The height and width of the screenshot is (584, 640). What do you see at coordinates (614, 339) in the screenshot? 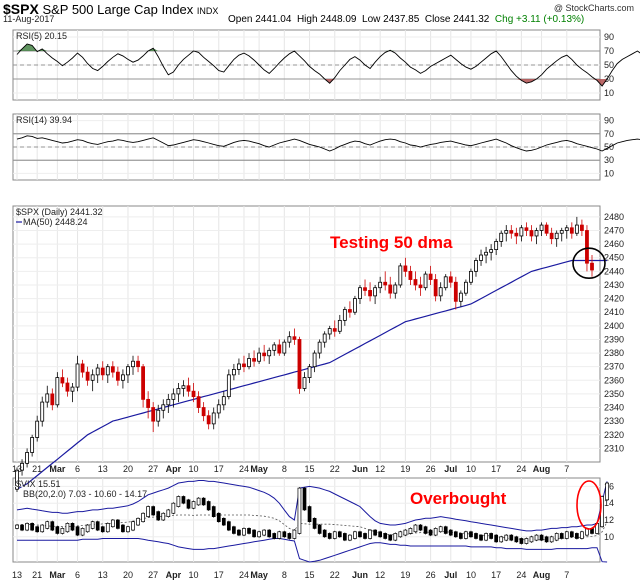
I see `y-tick-label: 2390` at bounding box center [614, 339].